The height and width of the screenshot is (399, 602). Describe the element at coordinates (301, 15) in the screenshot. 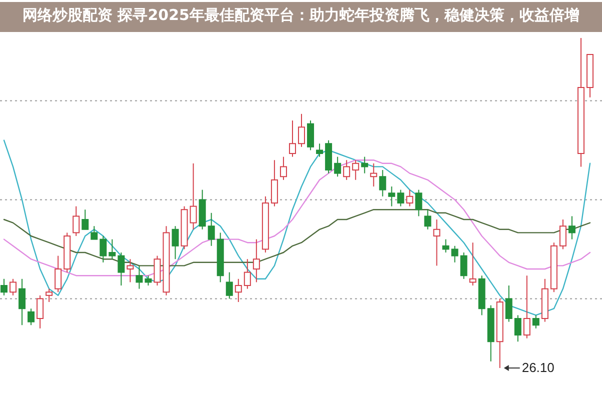

I see `chart-title: 网络炒股配资 探寻2025年最佳配资平台：助力蛇年投资腾飞，稳健决策，收益倍增` at that location.